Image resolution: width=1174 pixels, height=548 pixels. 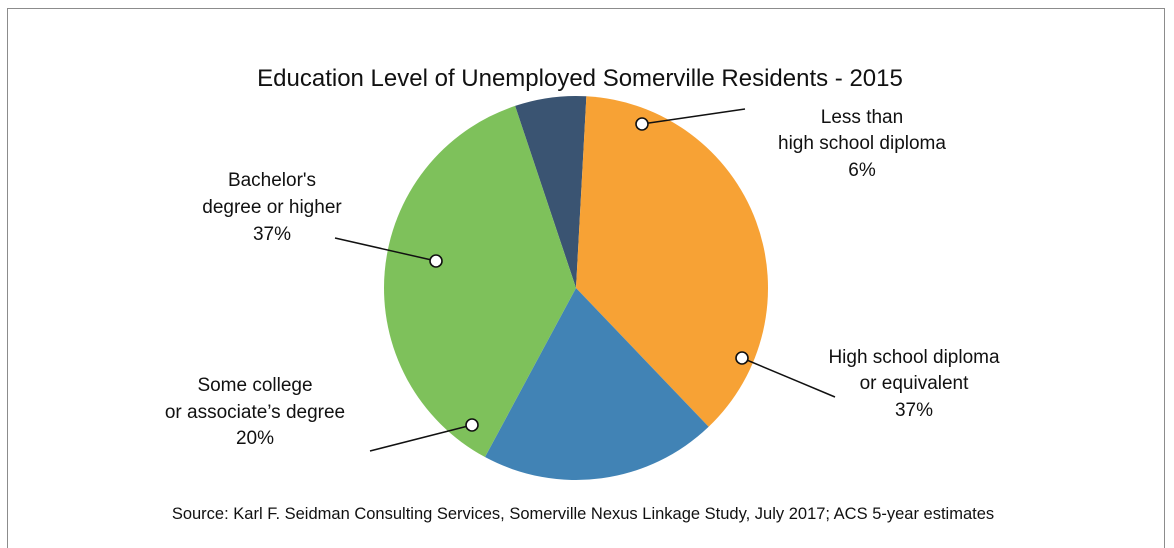 What do you see at coordinates (862, 117) in the screenshot?
I see `slice-label-1-line-1: Less than` at bounding box center [862, 117].